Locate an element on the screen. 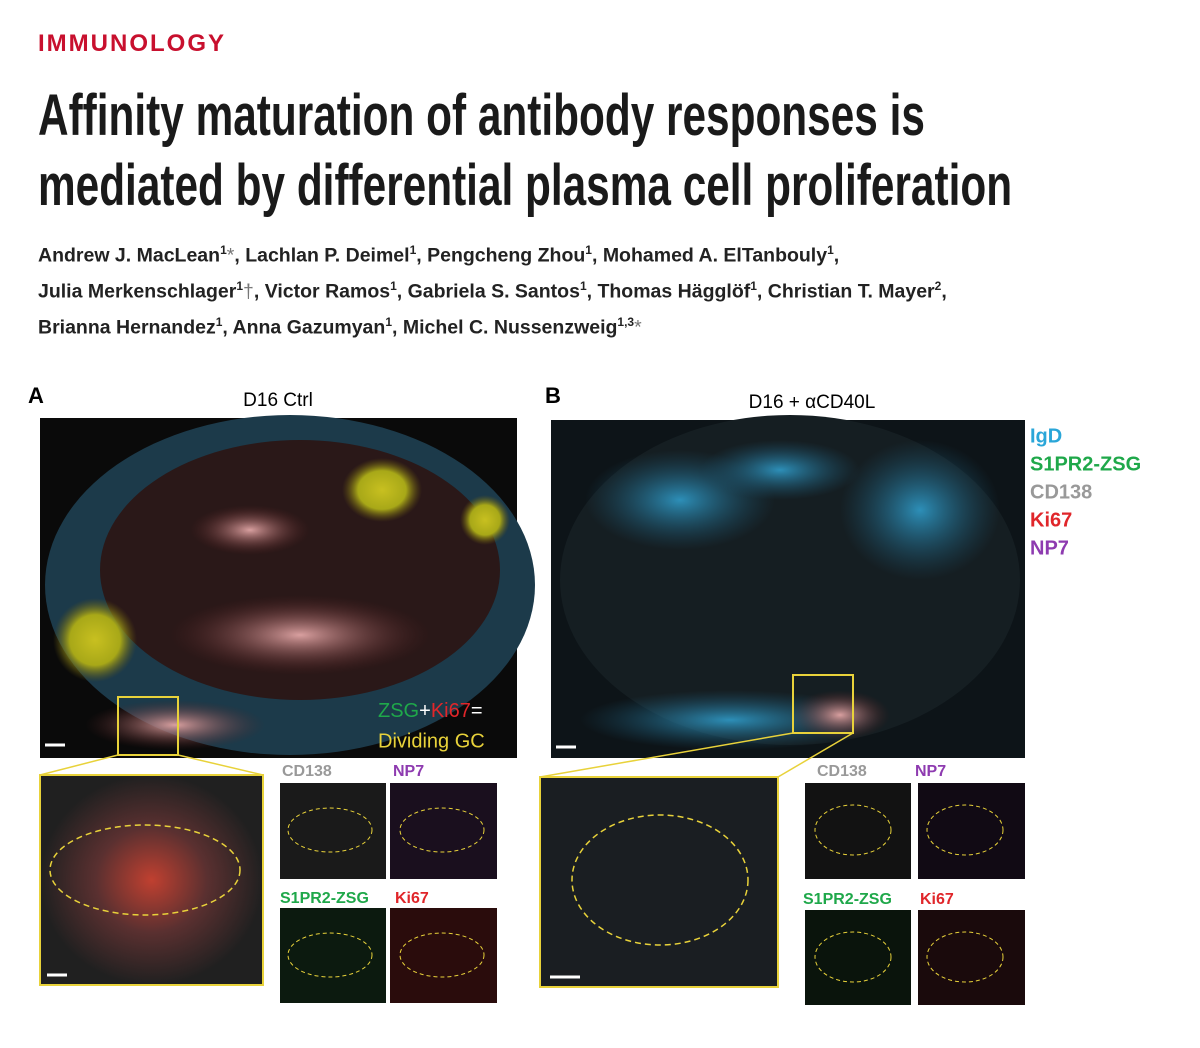 The width and height of the screenshot is (1200, 1048). inset-a is located at coordinates (268, 888).